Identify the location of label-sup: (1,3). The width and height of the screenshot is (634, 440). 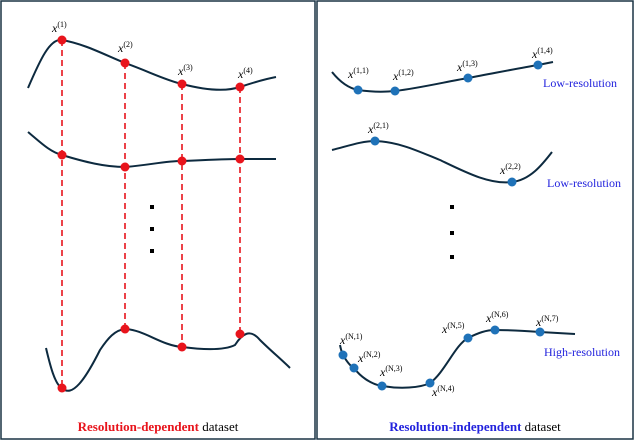
(470, 63).